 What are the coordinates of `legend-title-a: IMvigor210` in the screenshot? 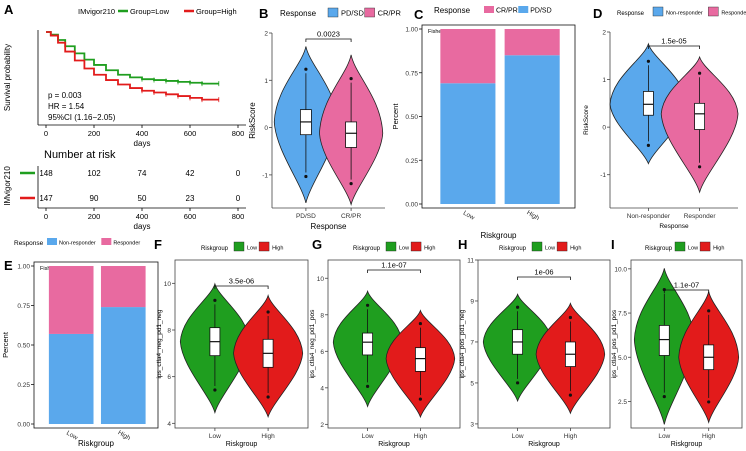 It's located at (96, 11).